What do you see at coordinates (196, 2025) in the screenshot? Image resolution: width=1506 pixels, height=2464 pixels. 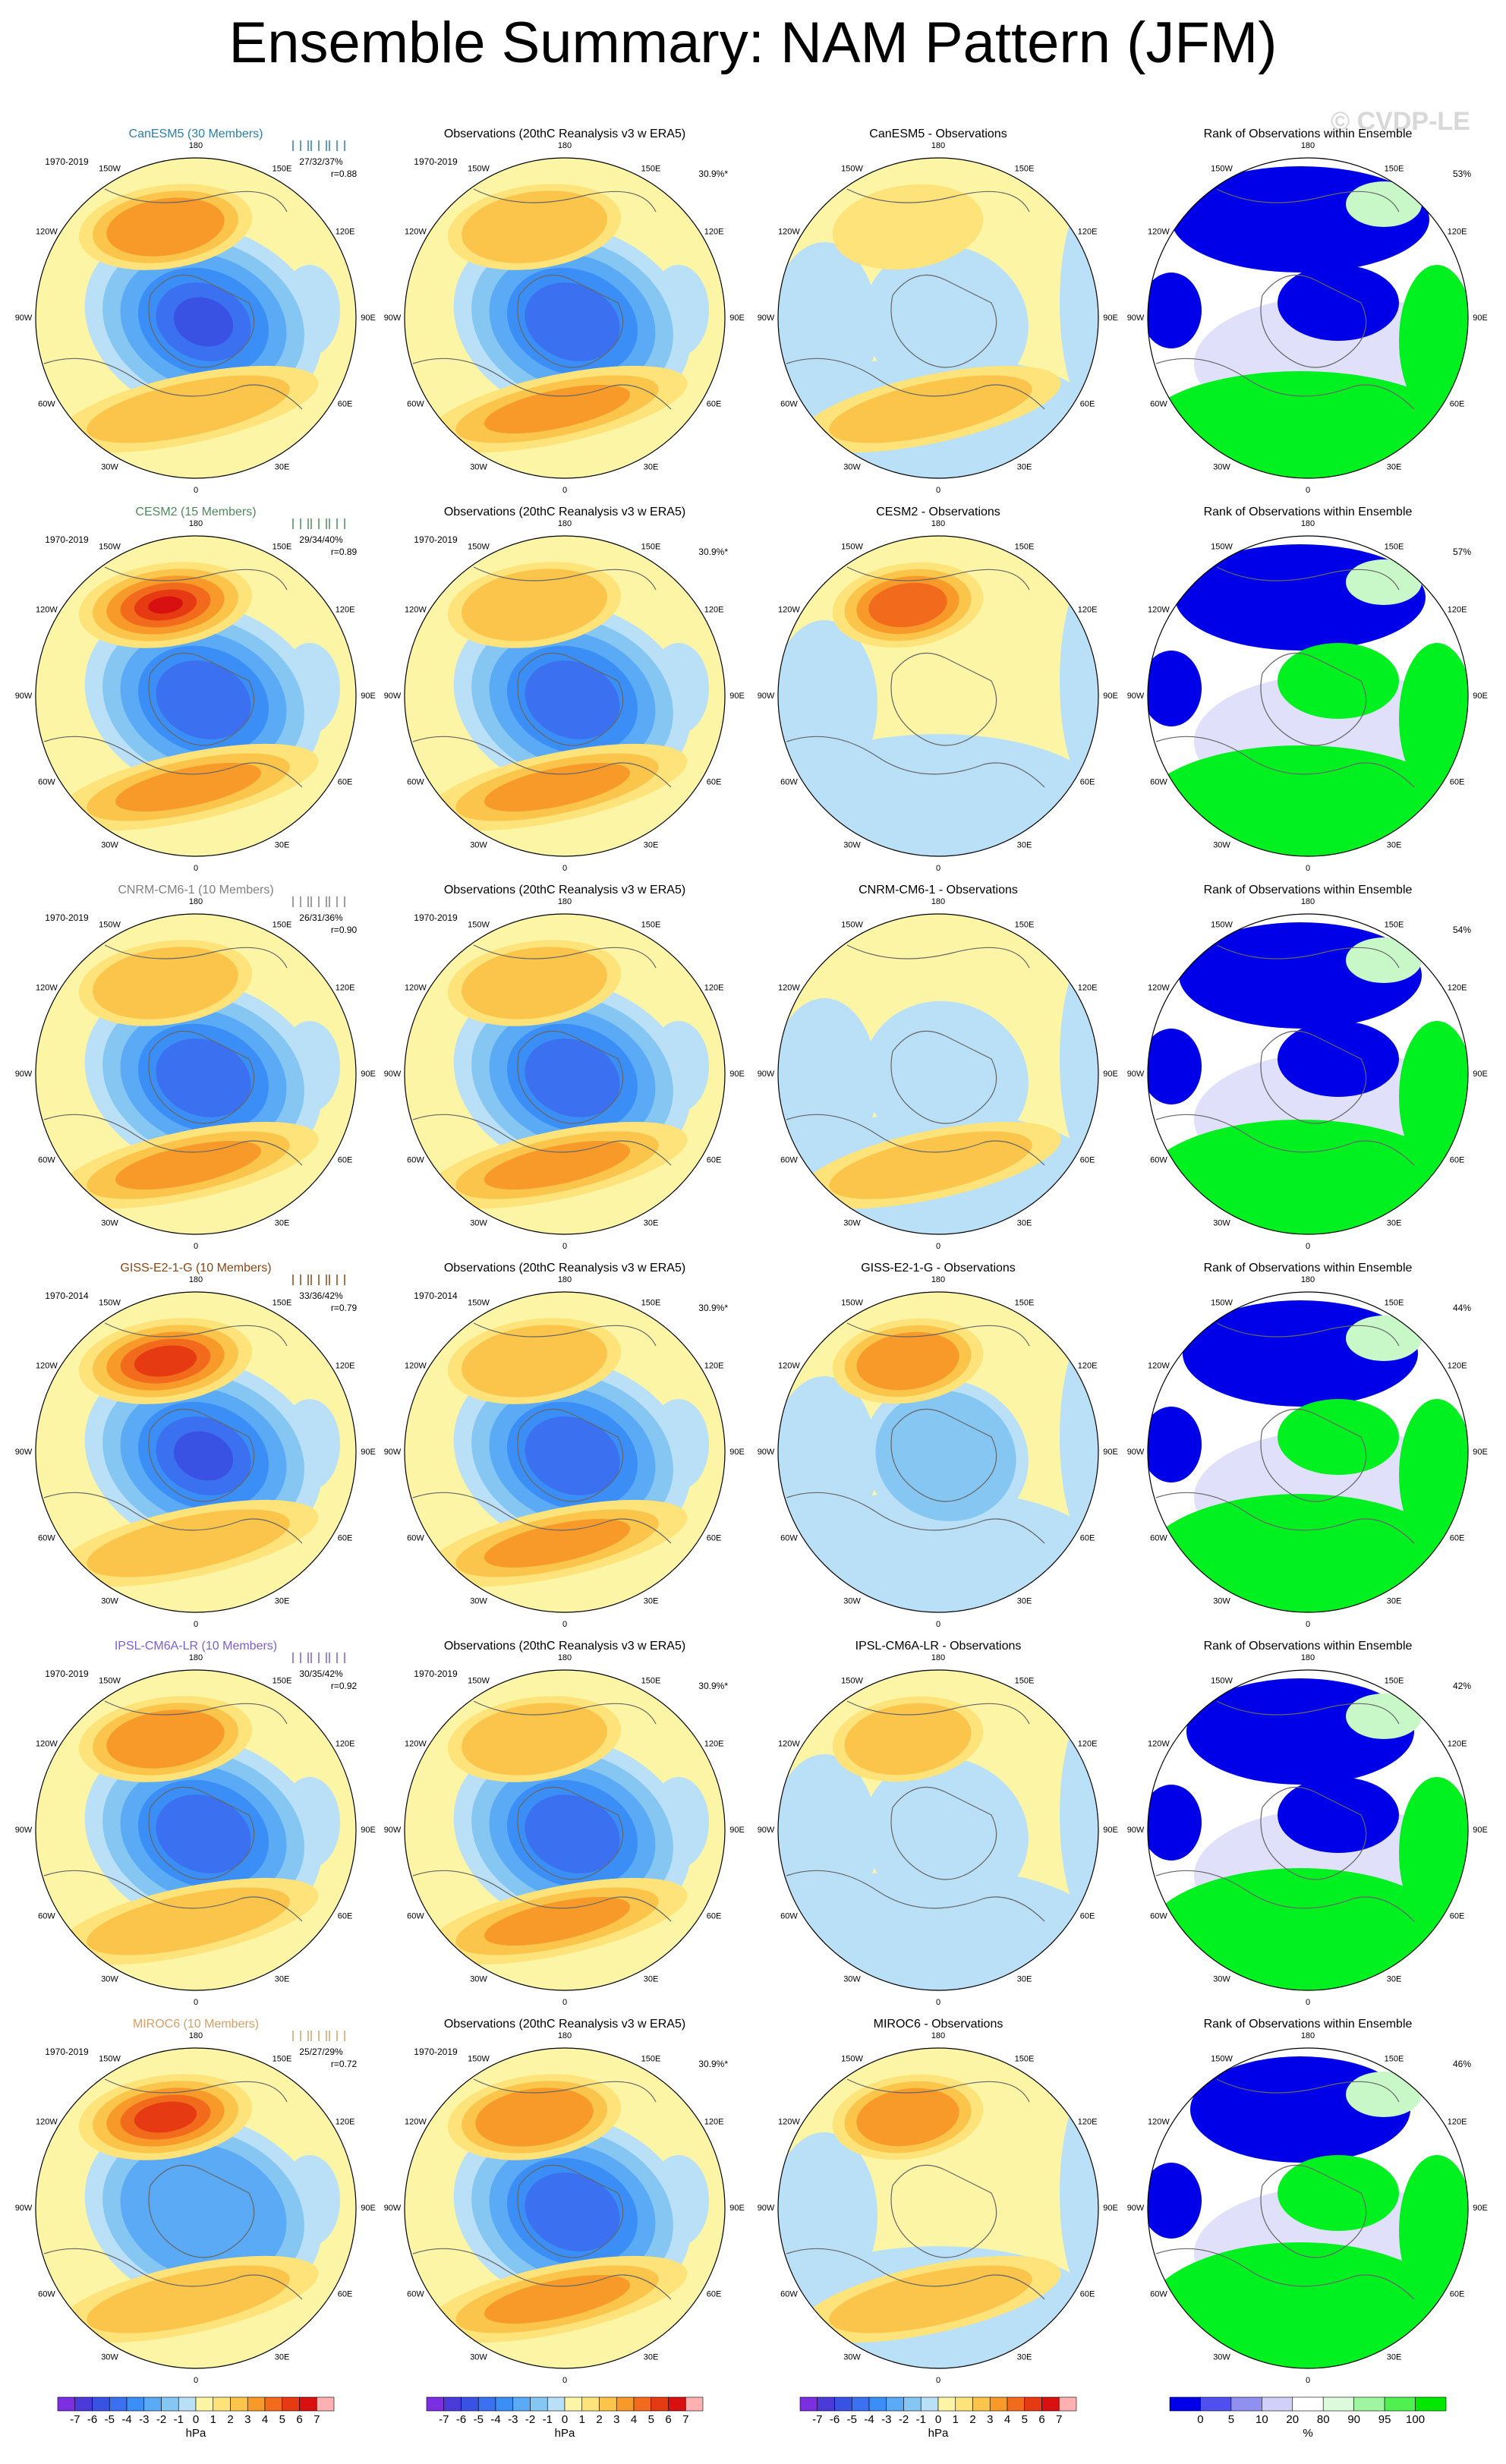 I see `panel-title: MIROC6 (10 Members)` at bounding box center [196, 2025].